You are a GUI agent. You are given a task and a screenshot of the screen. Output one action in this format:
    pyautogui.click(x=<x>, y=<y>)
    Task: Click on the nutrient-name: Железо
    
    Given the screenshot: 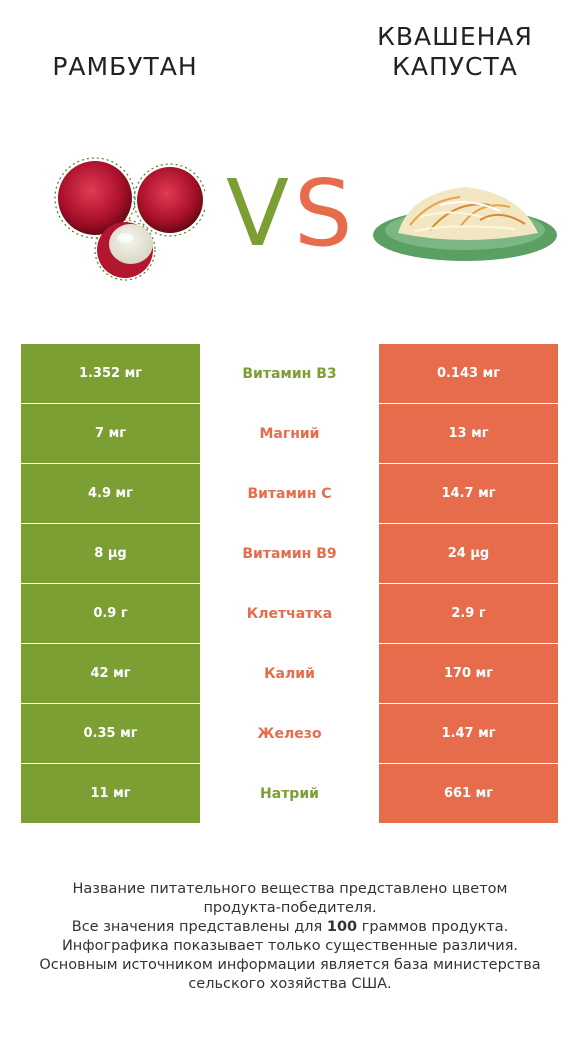 What is the action you would take?
    pyautogui.click(x=289, y=733)
    